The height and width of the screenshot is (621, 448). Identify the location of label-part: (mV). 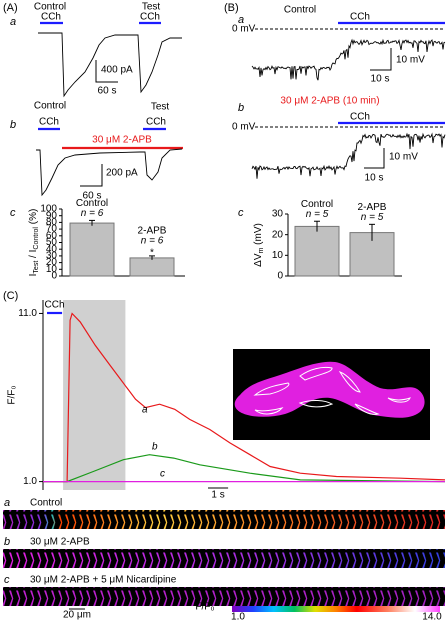
(258, 235).